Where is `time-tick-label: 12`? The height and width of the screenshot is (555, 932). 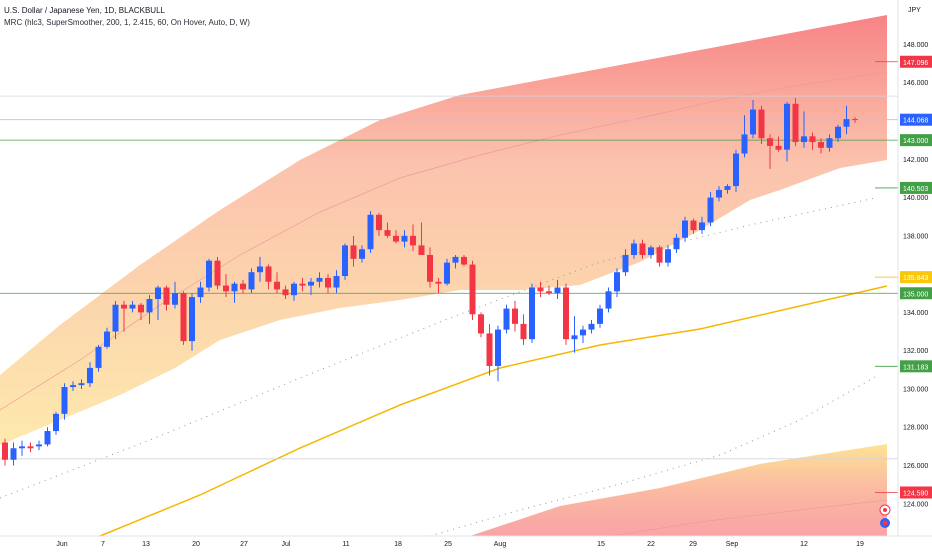
time-tick-label: 12 is located at coordinates (804, 544).